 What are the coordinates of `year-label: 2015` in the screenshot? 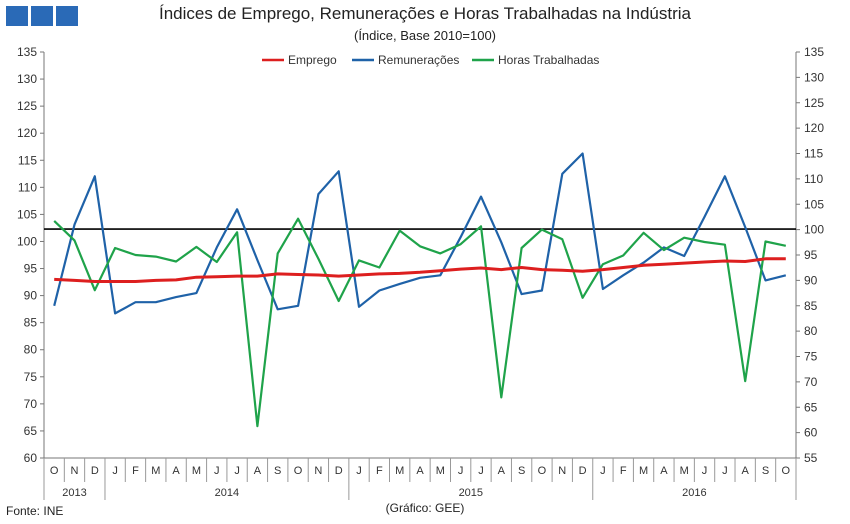 It's located at (471, 493).